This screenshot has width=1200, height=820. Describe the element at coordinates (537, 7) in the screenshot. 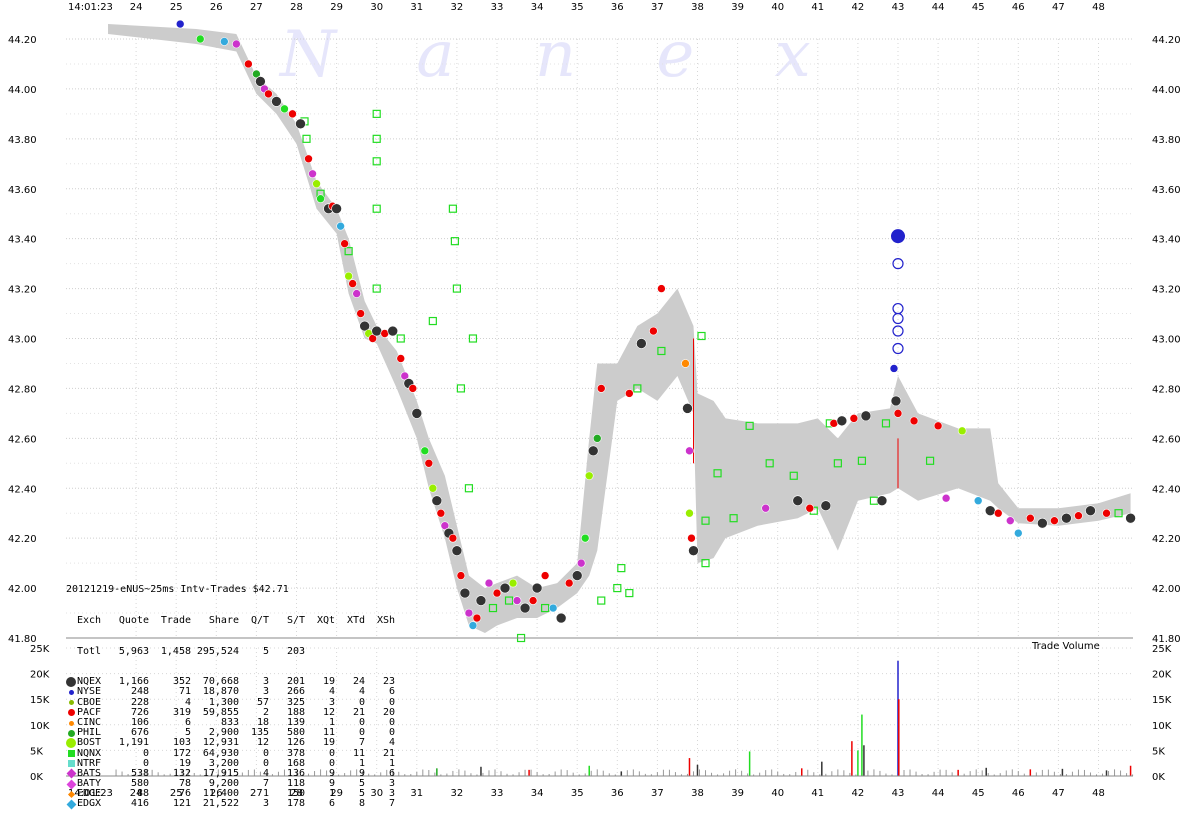

I see `x-tick-label-top: 34` at that location.